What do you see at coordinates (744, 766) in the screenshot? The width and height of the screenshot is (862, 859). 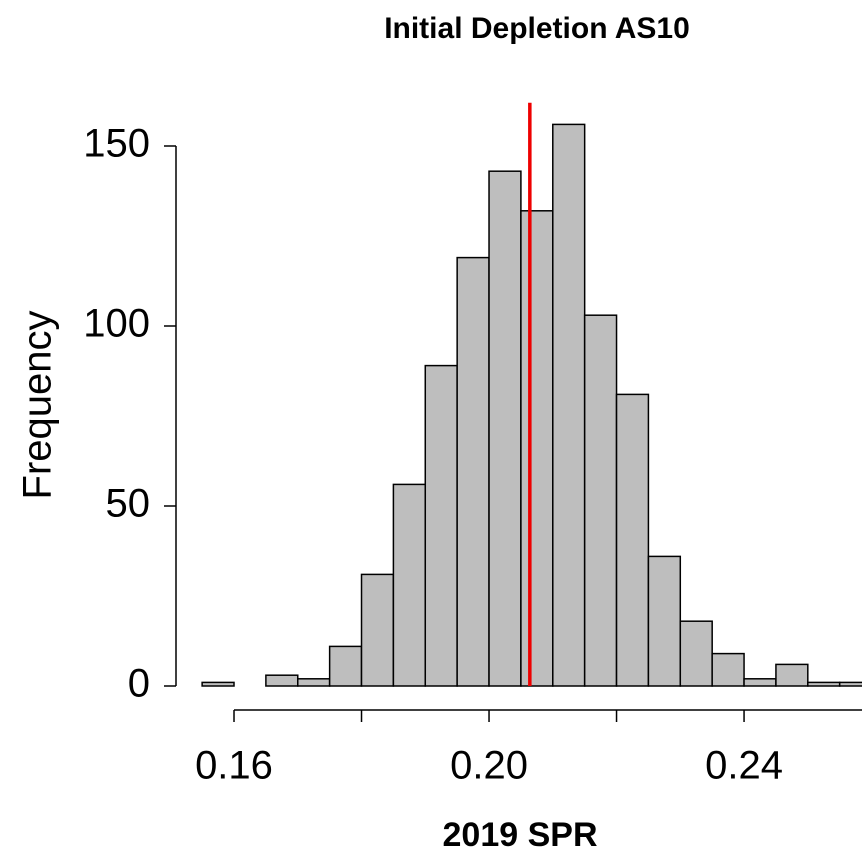 I see `x-tick-label: 0.24` at bounding box center [744, 766].